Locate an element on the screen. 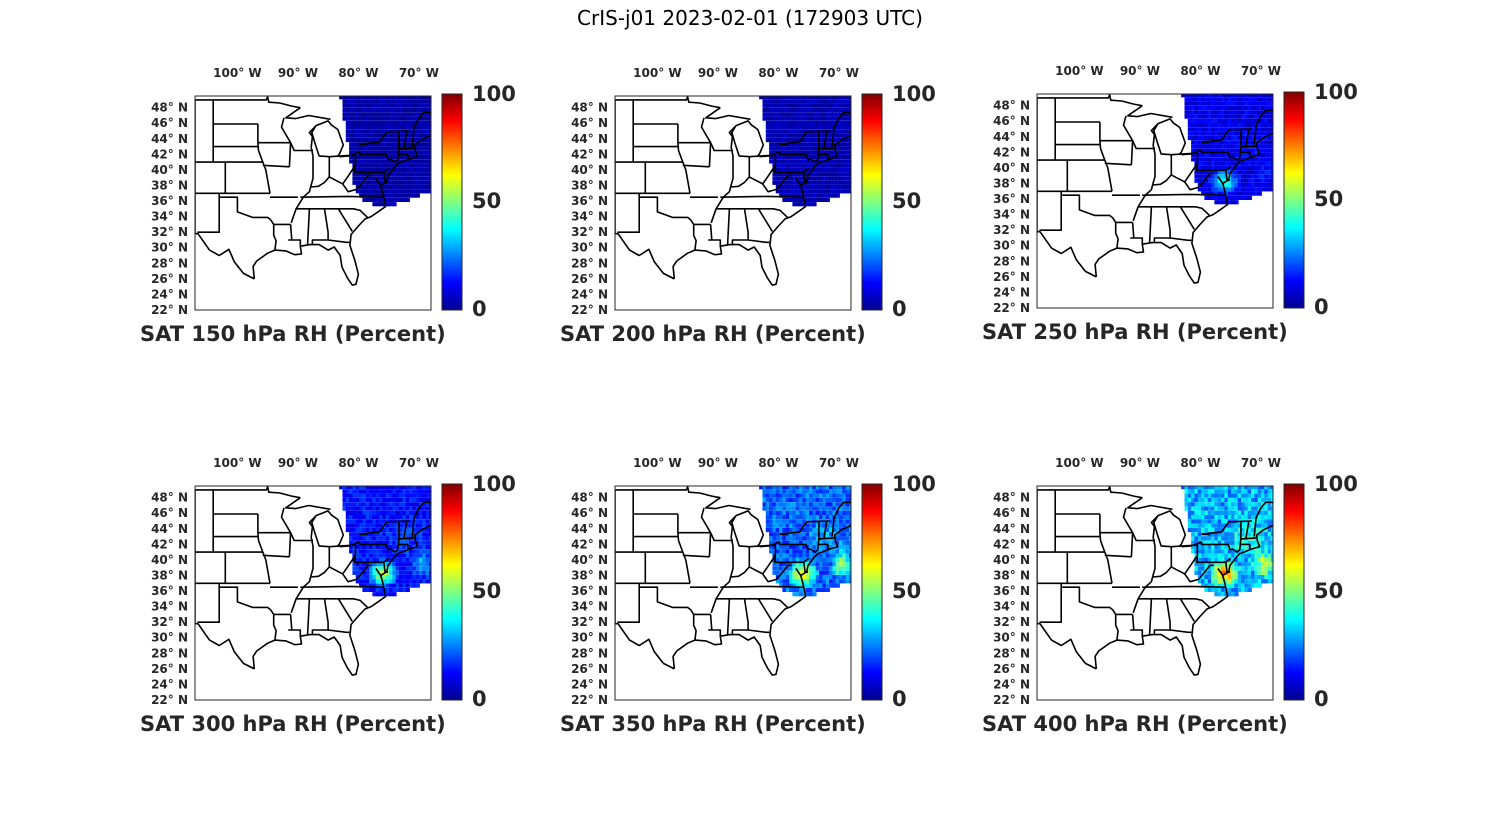 The height and width of the screenshot is (825, 1500). colorbar-tick-label: 100 is located at coordinates (1336, 92).